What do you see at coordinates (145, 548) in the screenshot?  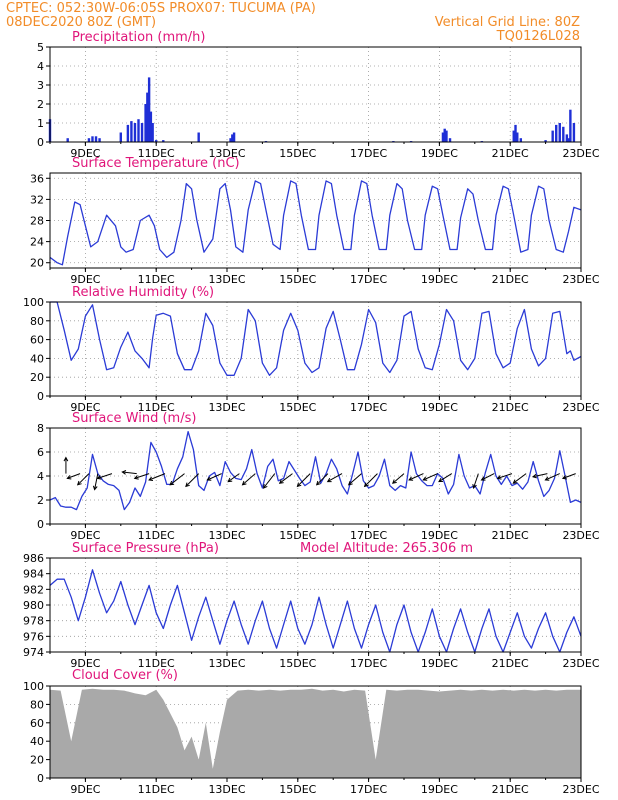 I see `pressure-title: Surface Pressure (hPa)` at bounding box center [145, 548].